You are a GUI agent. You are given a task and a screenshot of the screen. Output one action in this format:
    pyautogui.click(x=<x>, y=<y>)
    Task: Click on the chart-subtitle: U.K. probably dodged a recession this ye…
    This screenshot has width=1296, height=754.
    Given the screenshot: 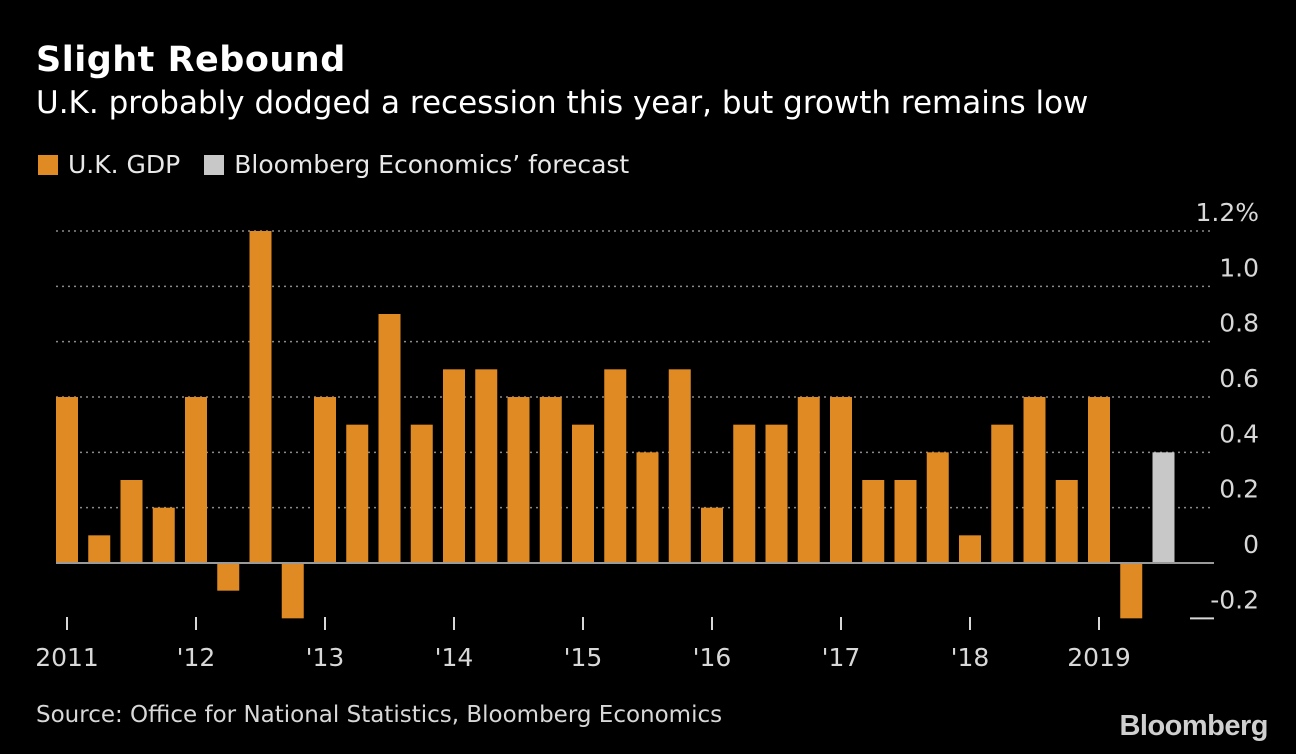 What is the action you would take?
    pyautogui.click(x=562, y=103)
    